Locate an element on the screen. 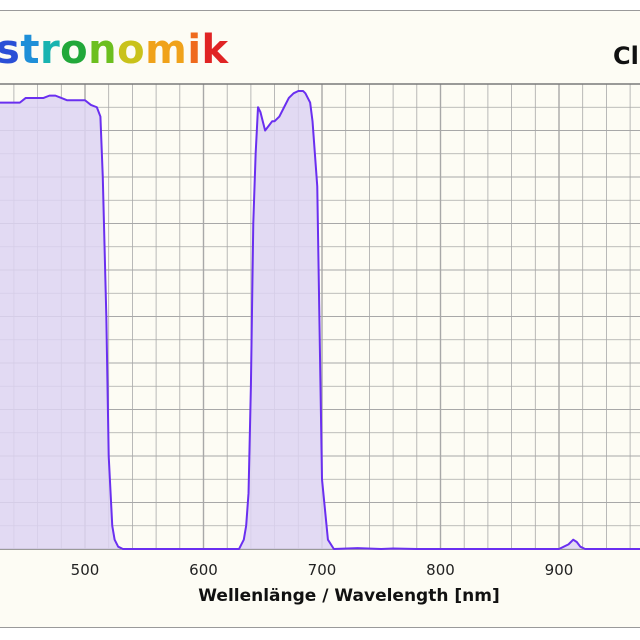 This screenshot has height=640, width=640. logo-letter: r is located at coordinates (50, 50).